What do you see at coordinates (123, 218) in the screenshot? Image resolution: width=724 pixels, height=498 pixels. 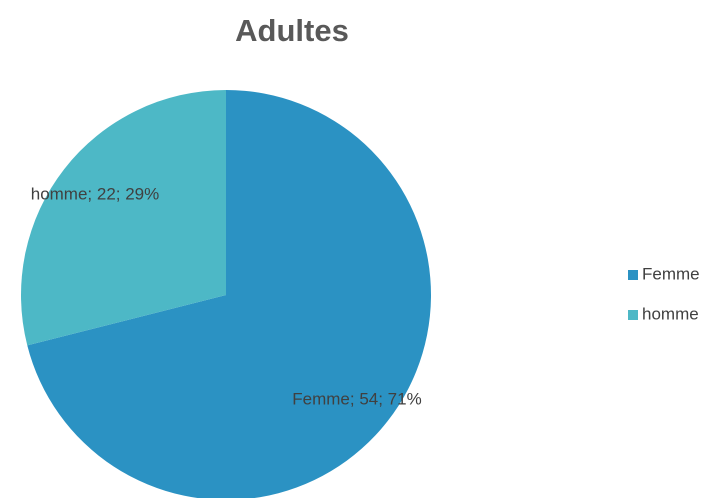 I see `pie-slice` at bounding box center [123, 218].